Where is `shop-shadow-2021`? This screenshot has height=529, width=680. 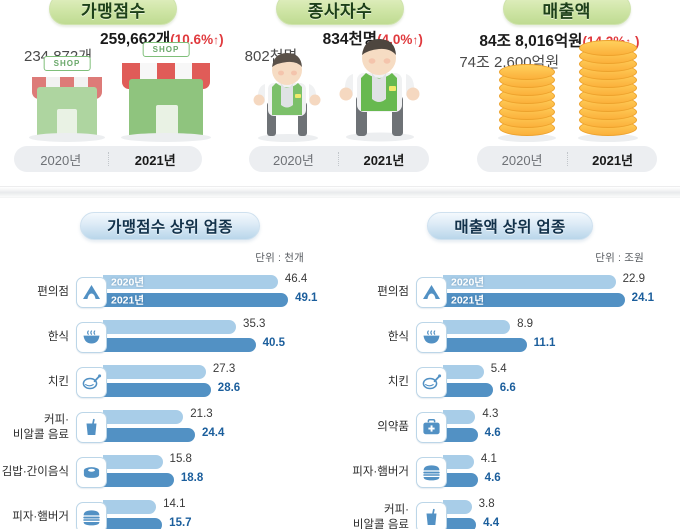 shop-shadow-2021 is located at coordinates (166, 137).